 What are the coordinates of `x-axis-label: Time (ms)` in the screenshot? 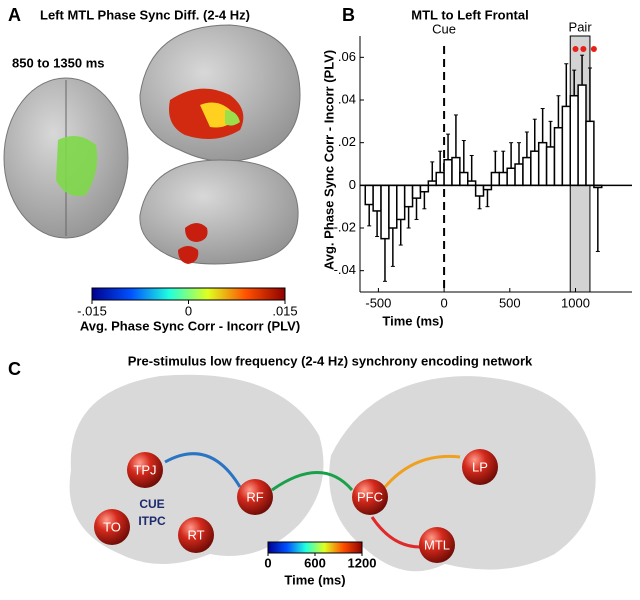 It's located at (412, 320).